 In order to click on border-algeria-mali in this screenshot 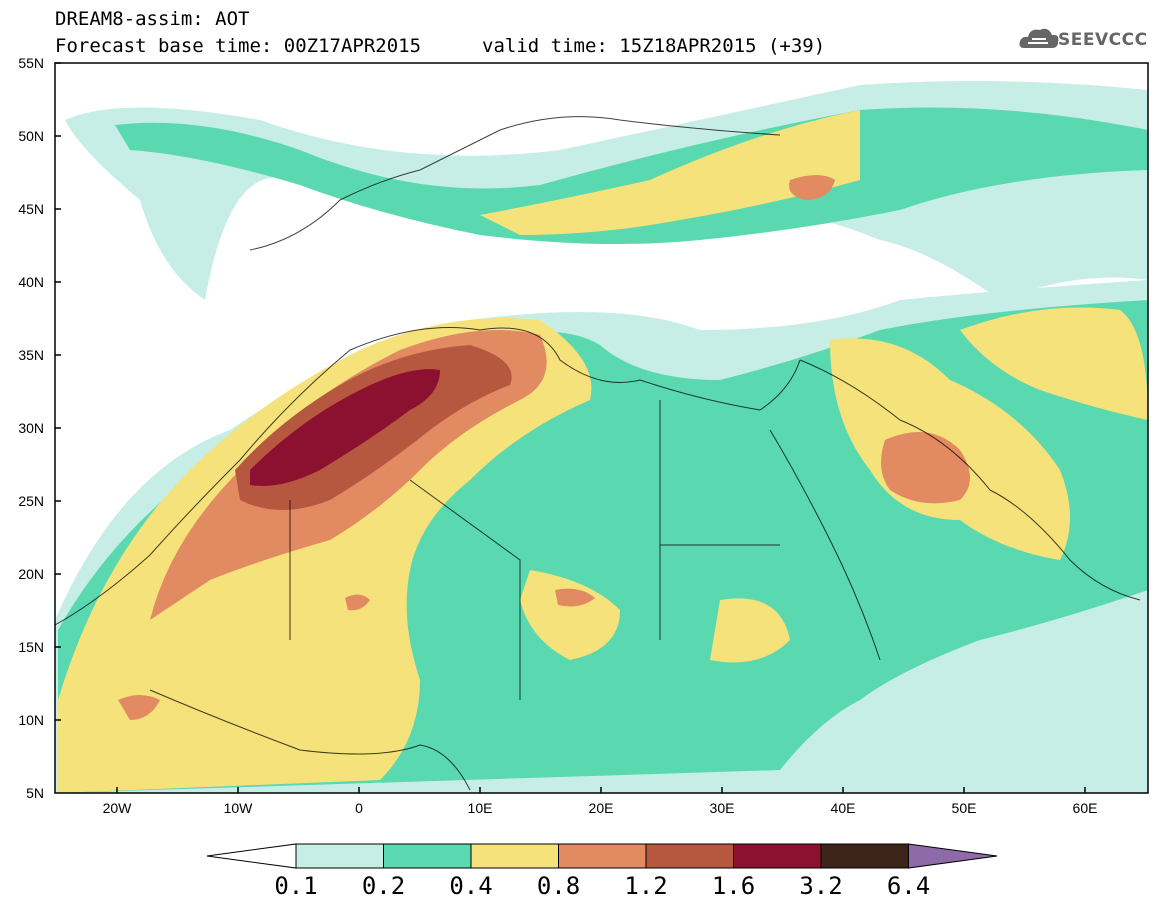, I will do `click(405, 589)`.